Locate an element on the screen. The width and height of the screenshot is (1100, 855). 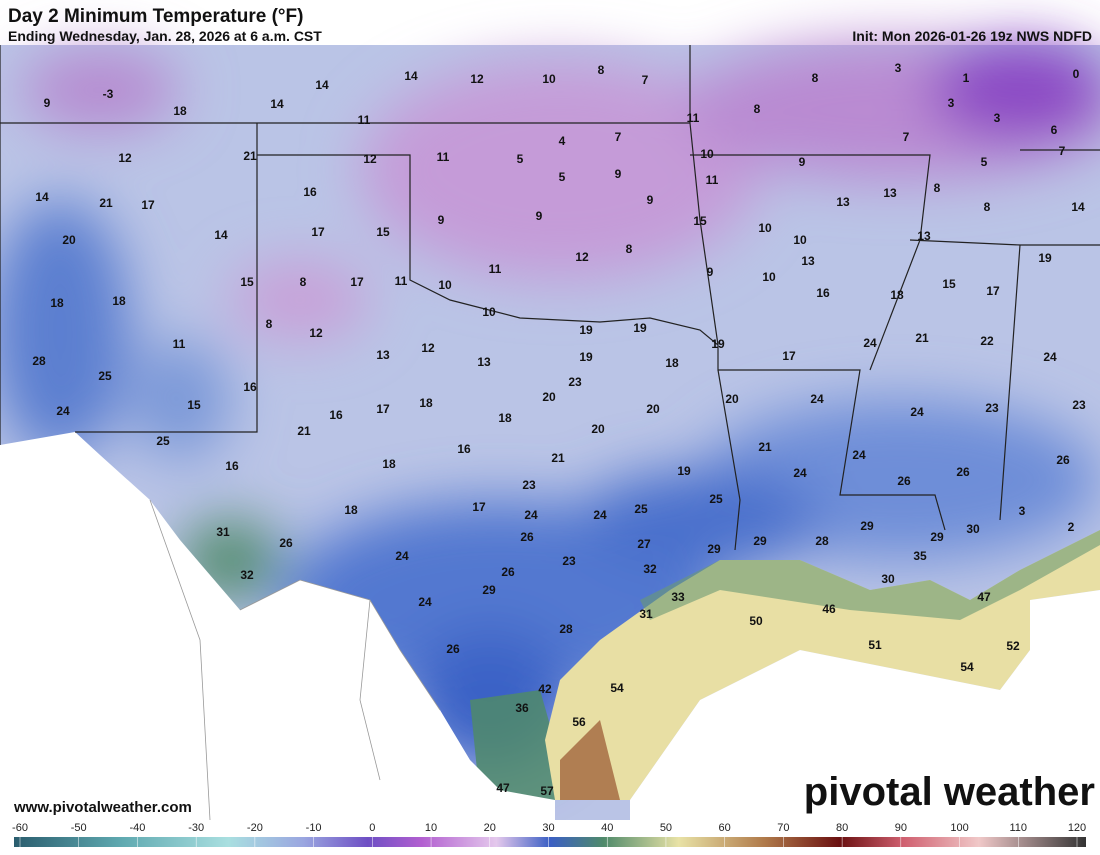
temperature-label: -3 is located at coordinates (108, 94).